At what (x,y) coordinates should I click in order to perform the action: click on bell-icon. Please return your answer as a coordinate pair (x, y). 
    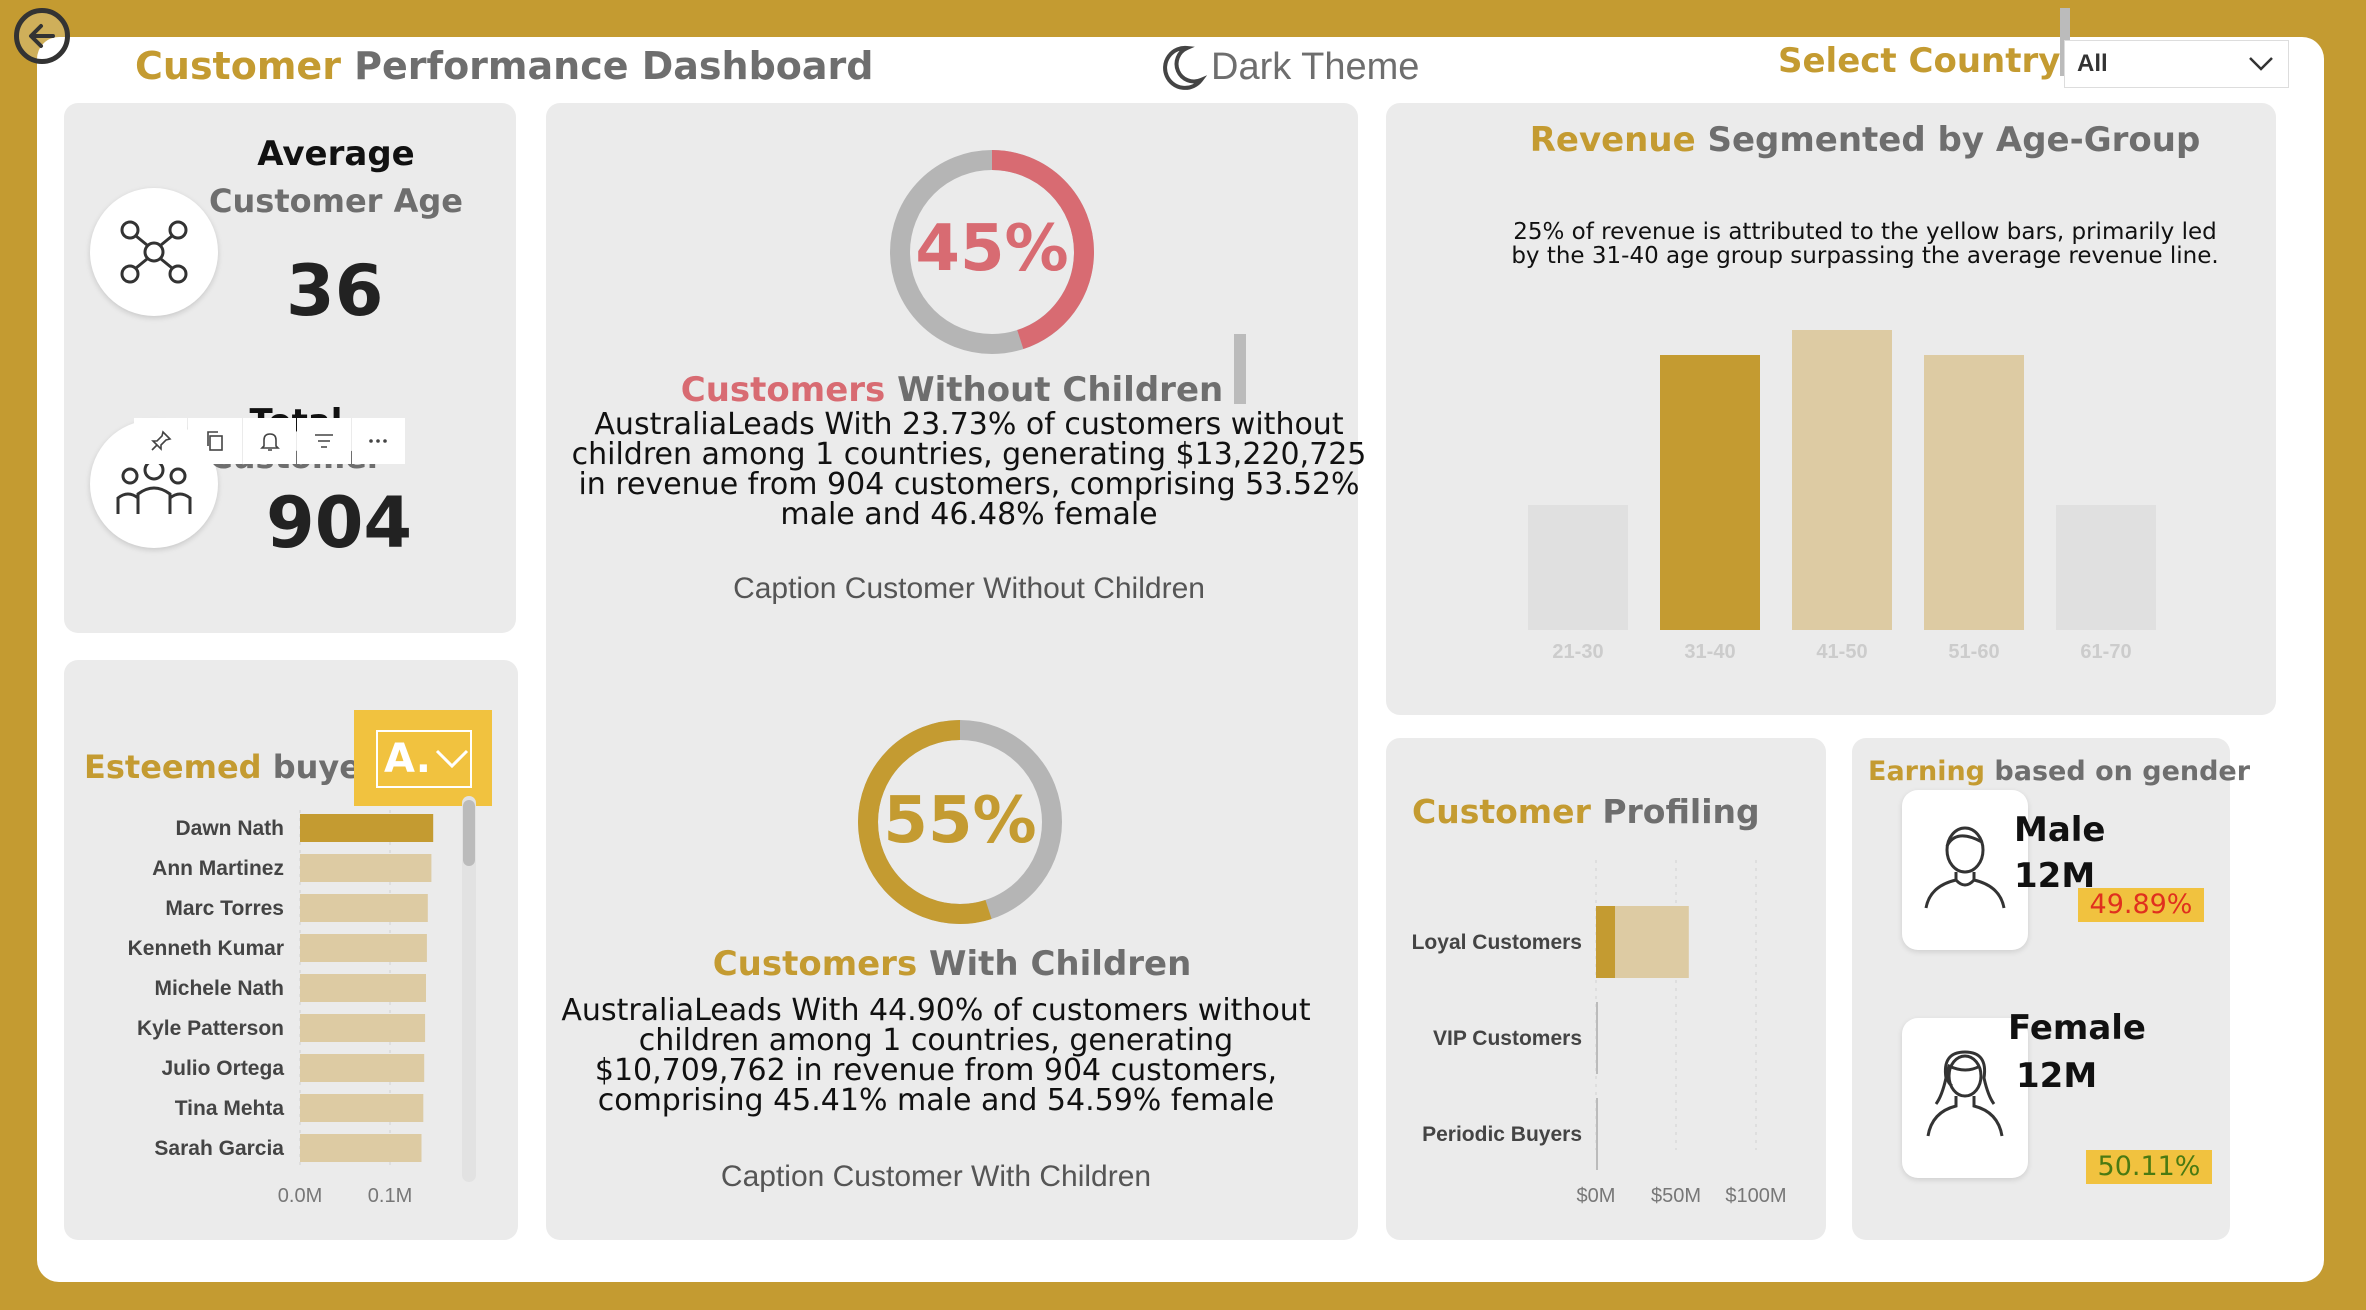
    Looking at the image, I should click on (269, 442).